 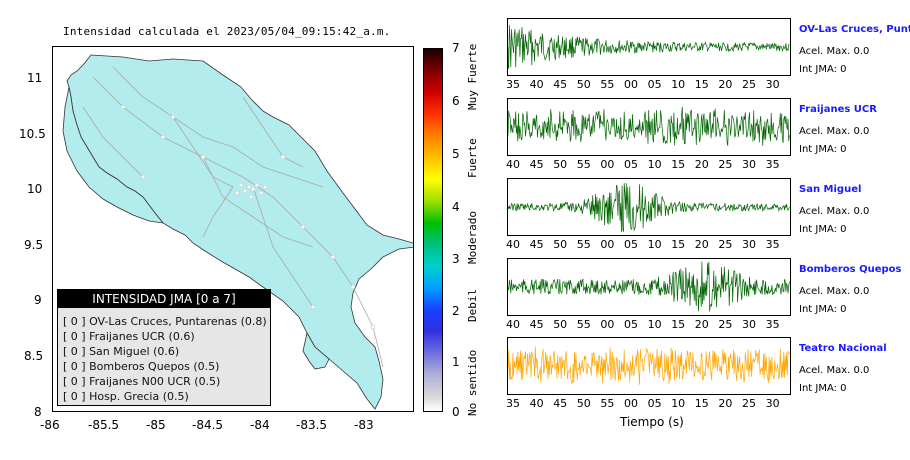 I want to click on colorbar-category: Fuerte, so click(x=472, y=158).